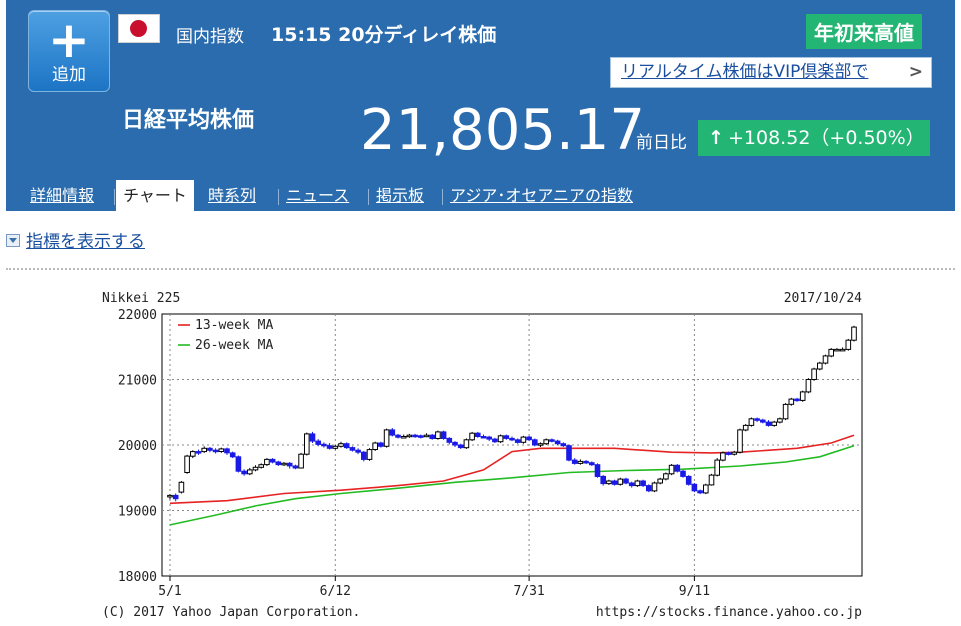  I want to click on tab-asia-oceania: アジア･オセアニアの指数, so click(542, 195).